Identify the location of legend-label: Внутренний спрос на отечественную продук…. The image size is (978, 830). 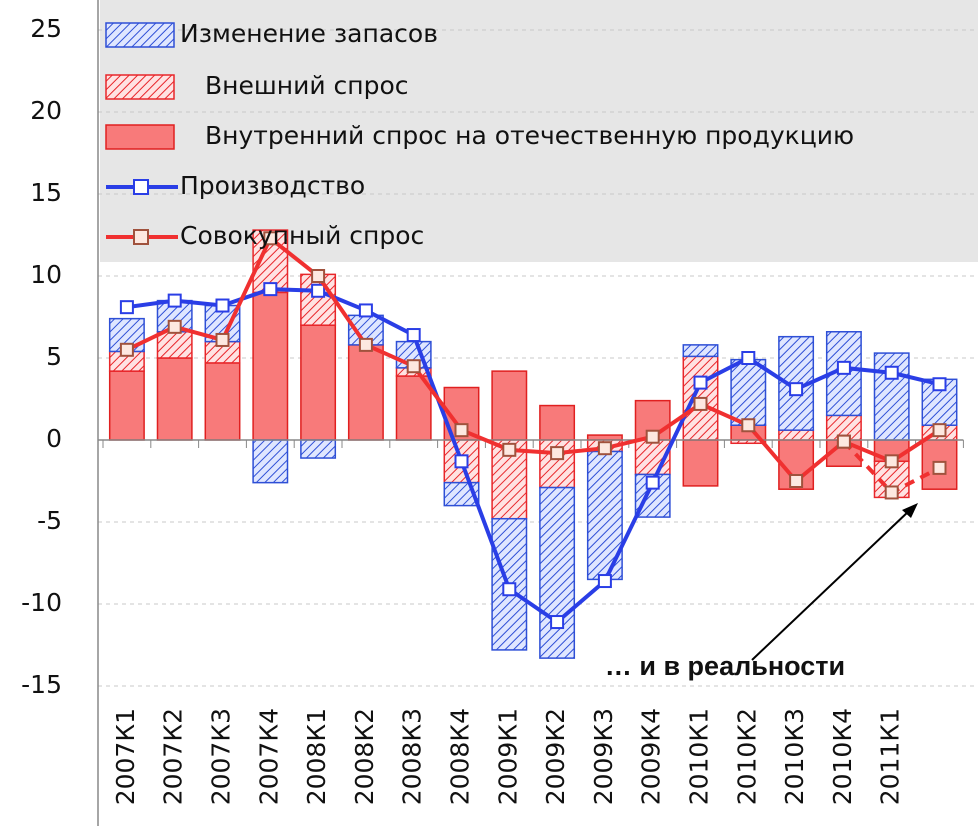
(529, 135).